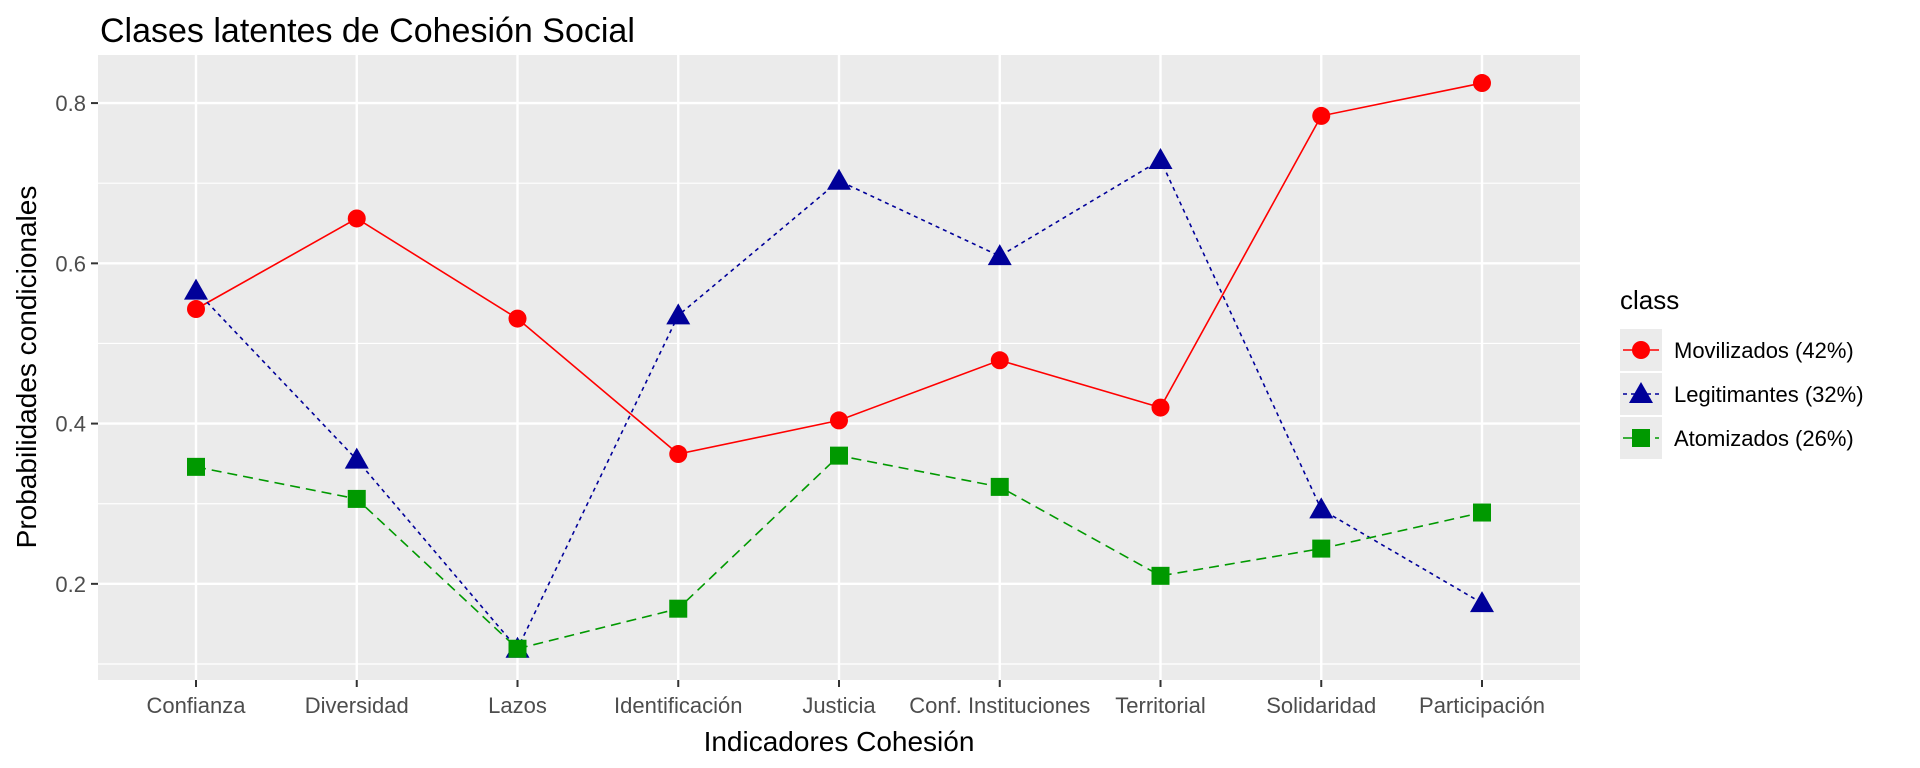 This screenshot has width=1920, height=768. Describe the element at coordinates (70, 263) in the screenshot. I see `y-tick-label: 0.6` at that location.